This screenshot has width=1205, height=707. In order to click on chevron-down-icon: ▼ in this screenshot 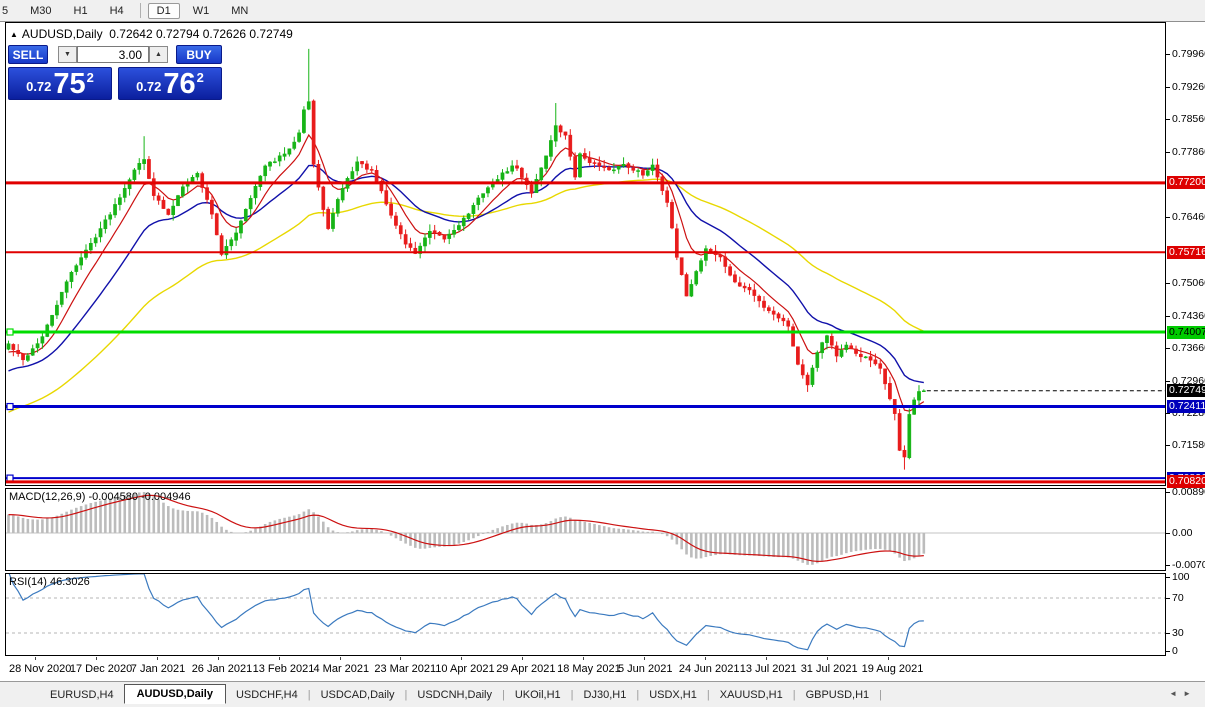, I will do `click(67, 54)`.